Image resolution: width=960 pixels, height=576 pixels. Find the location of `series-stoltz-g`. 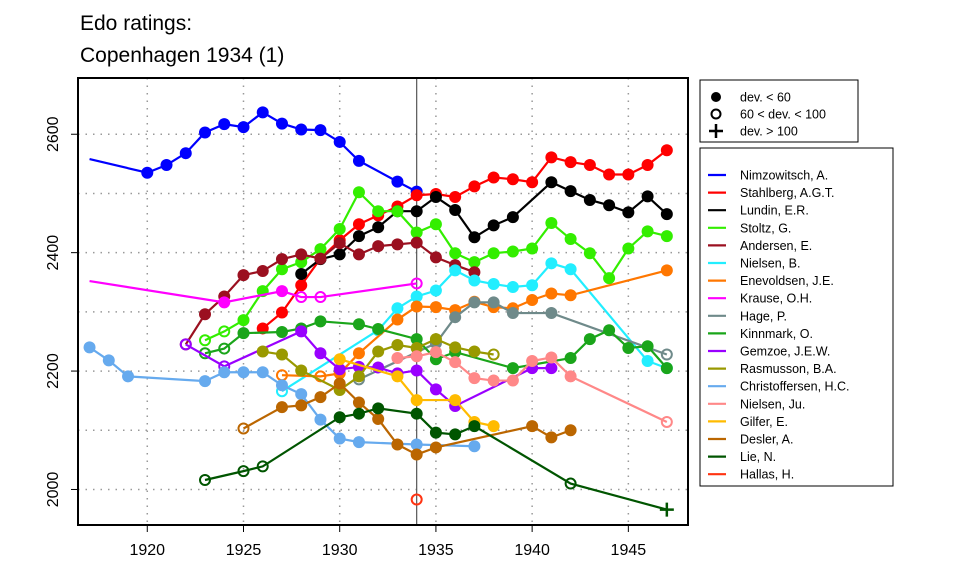

series-stoltz-g is located at coordinates (436, 266).